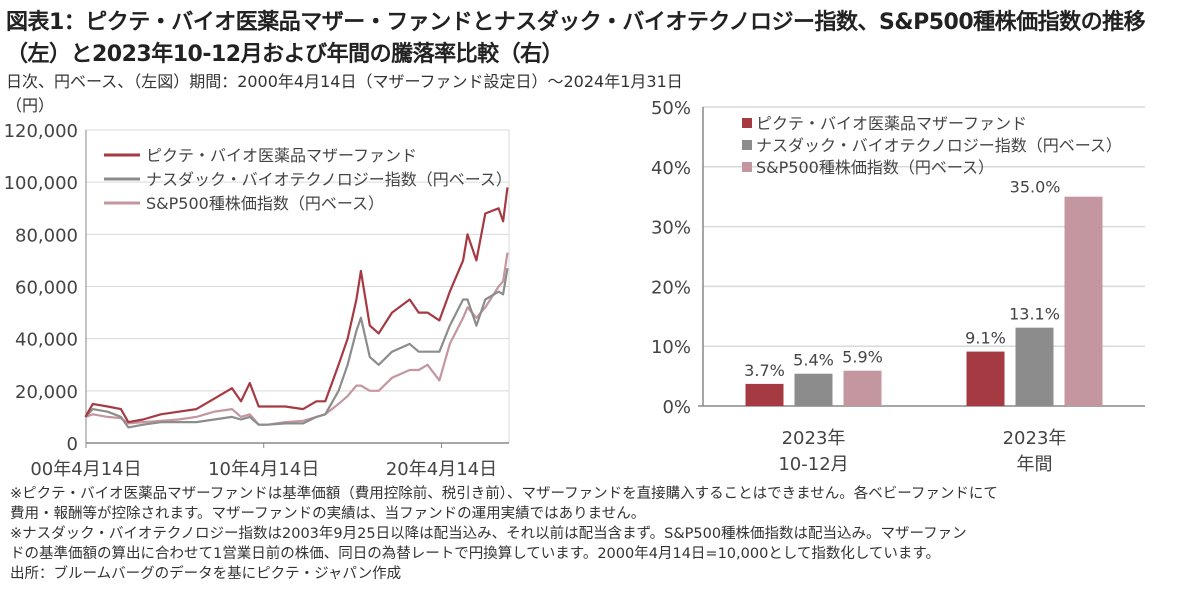  I want to click on y-tick-label: 20%, so click(671, 287).